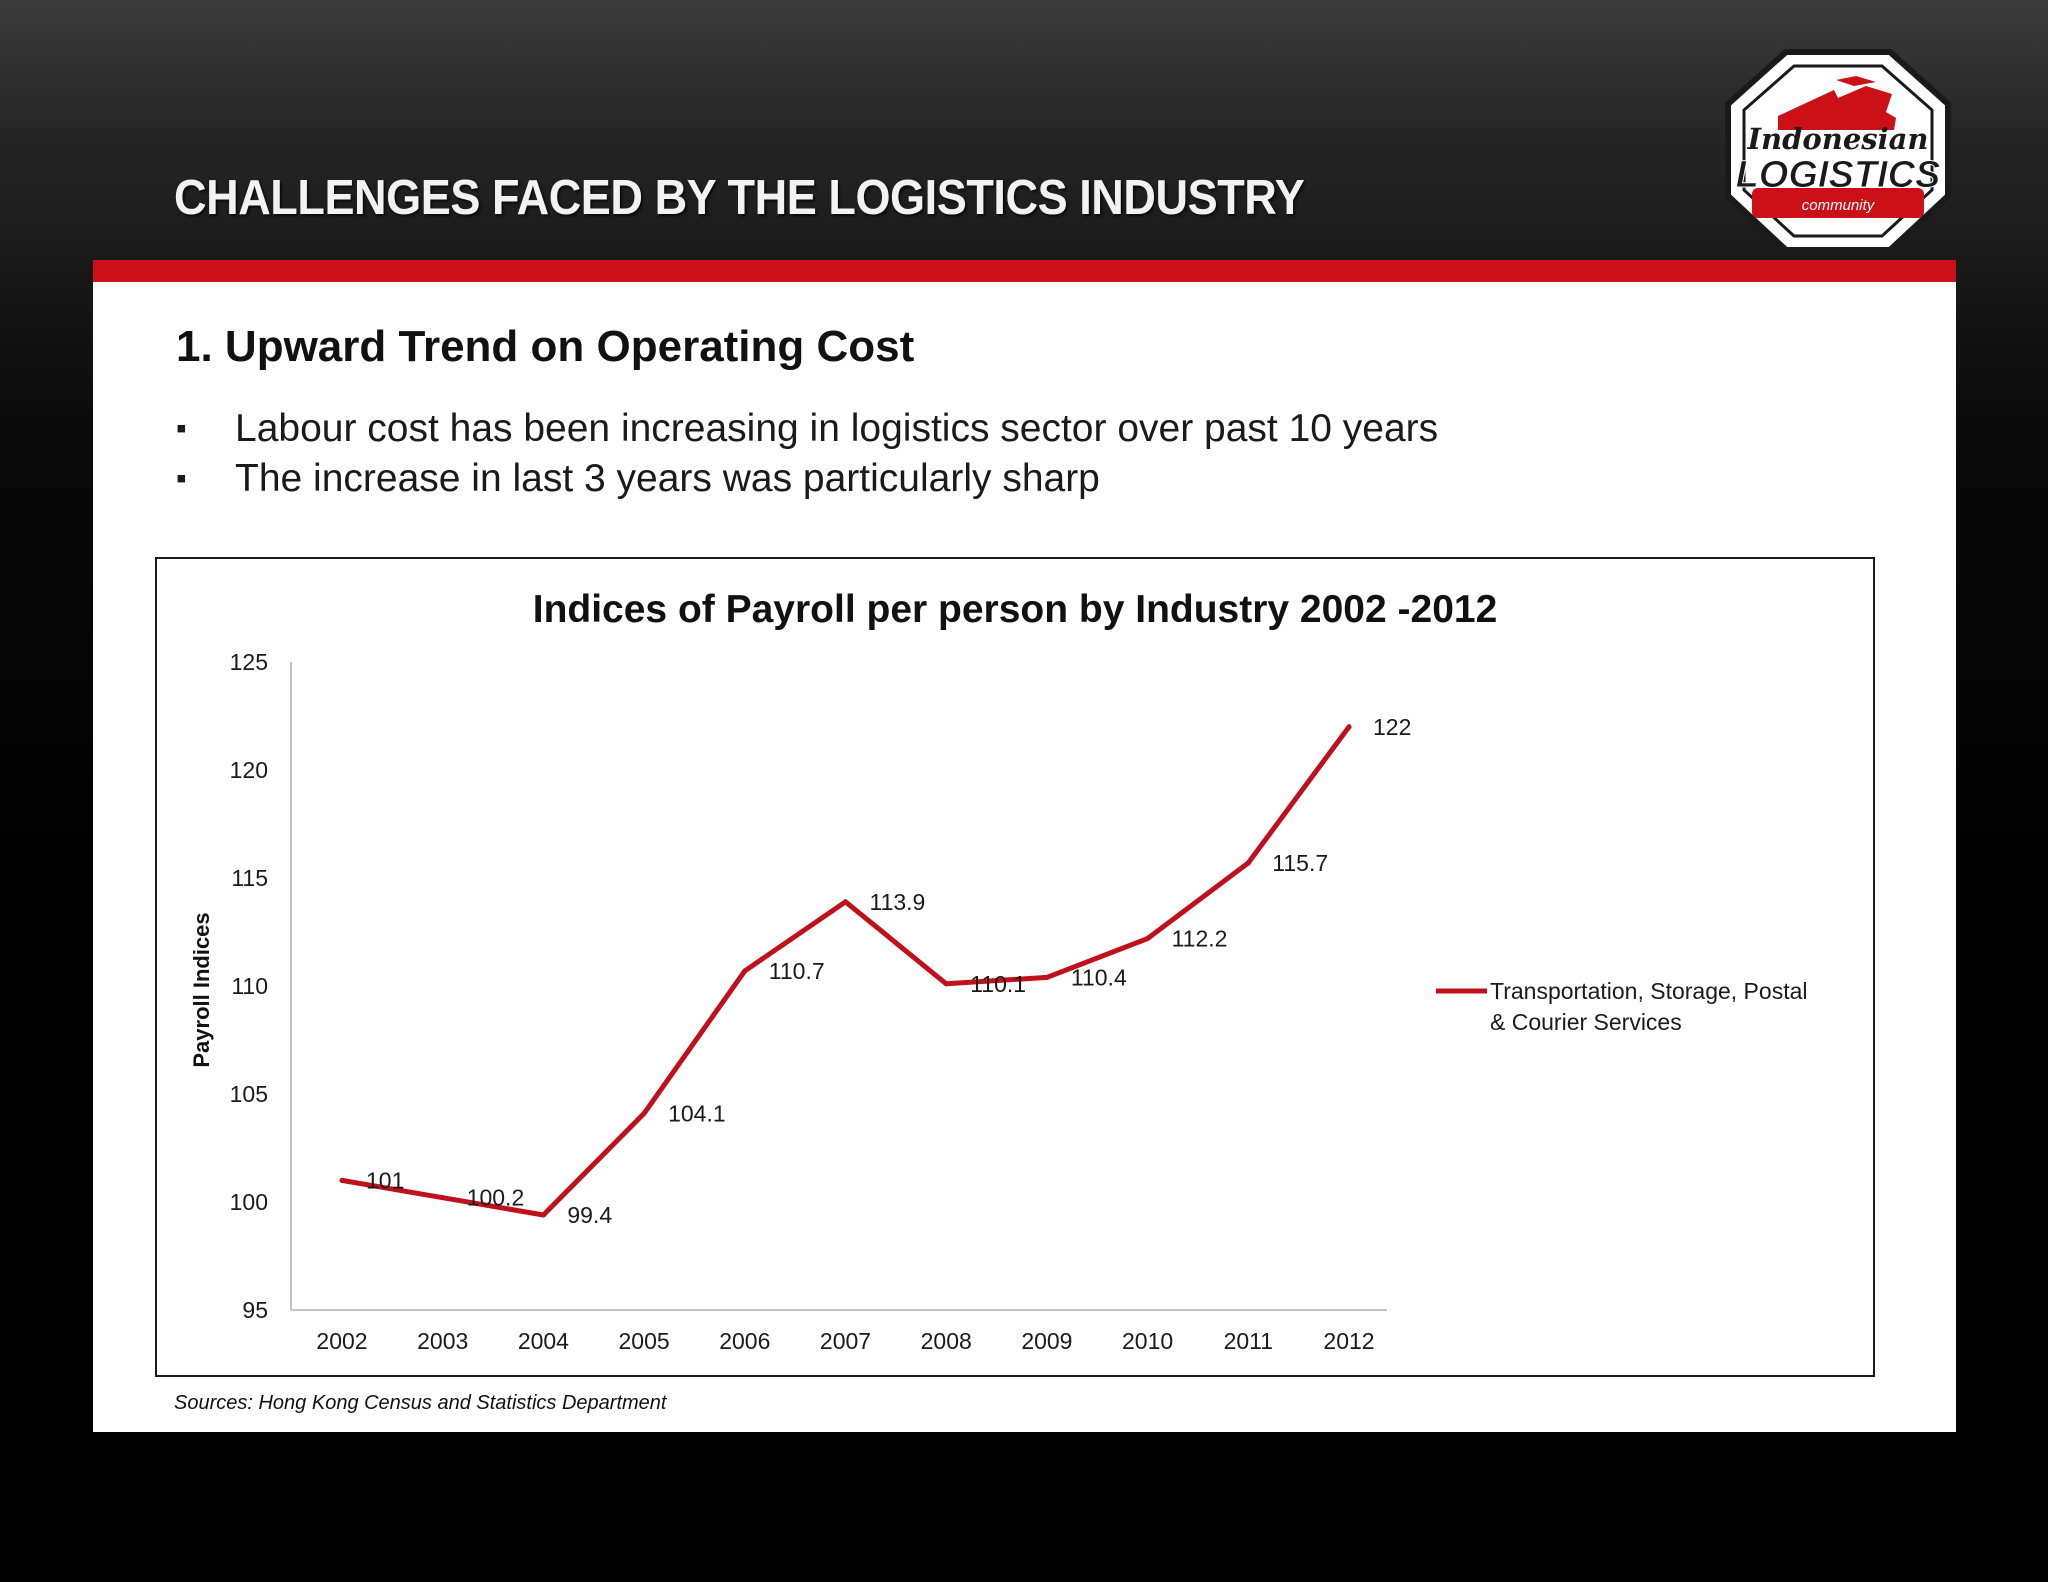  What do you see at coordinates (589, 1215) in the screenshot?
I see `data-label: 99.4` at bounding box center [589, 1215].